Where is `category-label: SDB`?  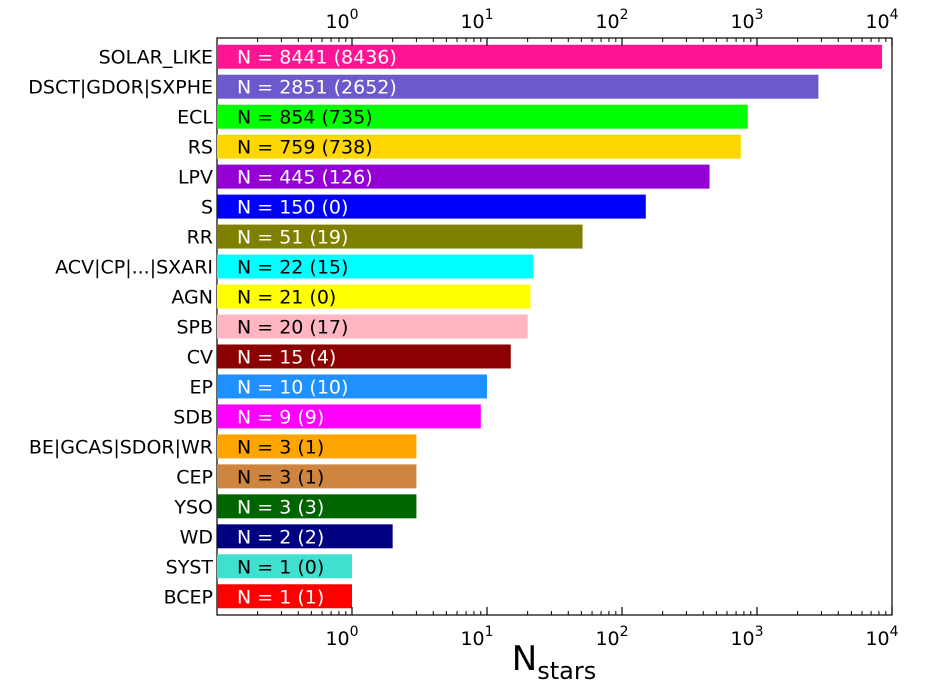 category-label: SDB is located at coordinates (193, 417).